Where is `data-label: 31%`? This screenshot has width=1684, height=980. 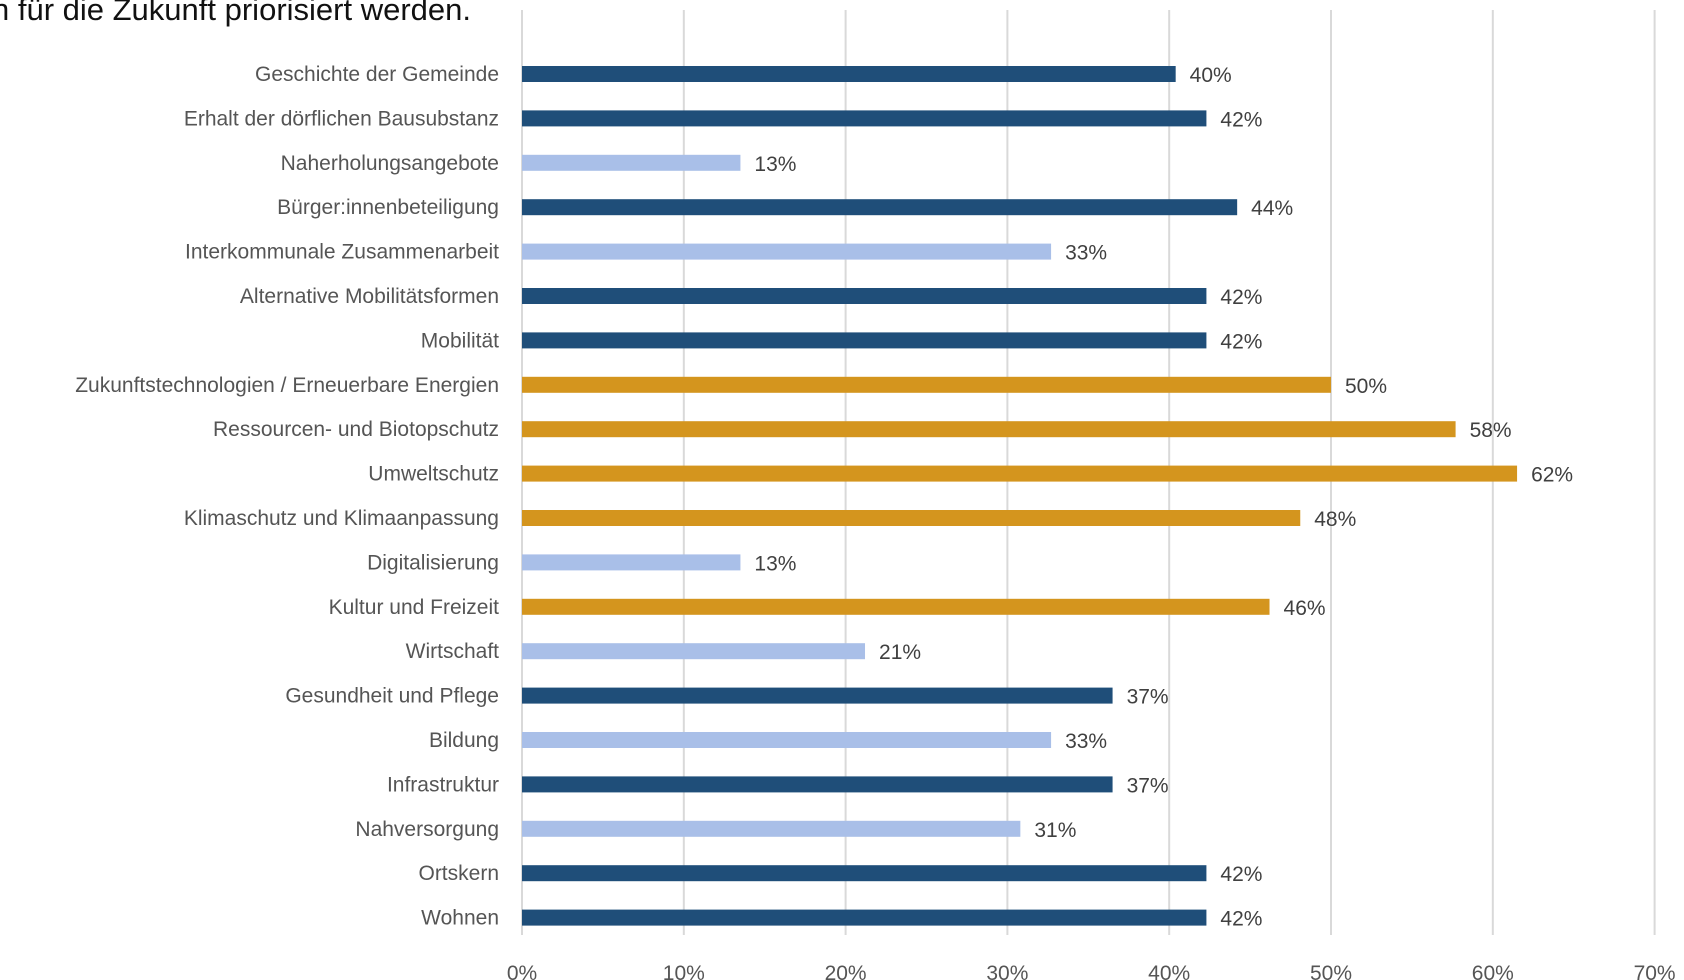
data-label: 31% is located at coordinates (1055, 830).